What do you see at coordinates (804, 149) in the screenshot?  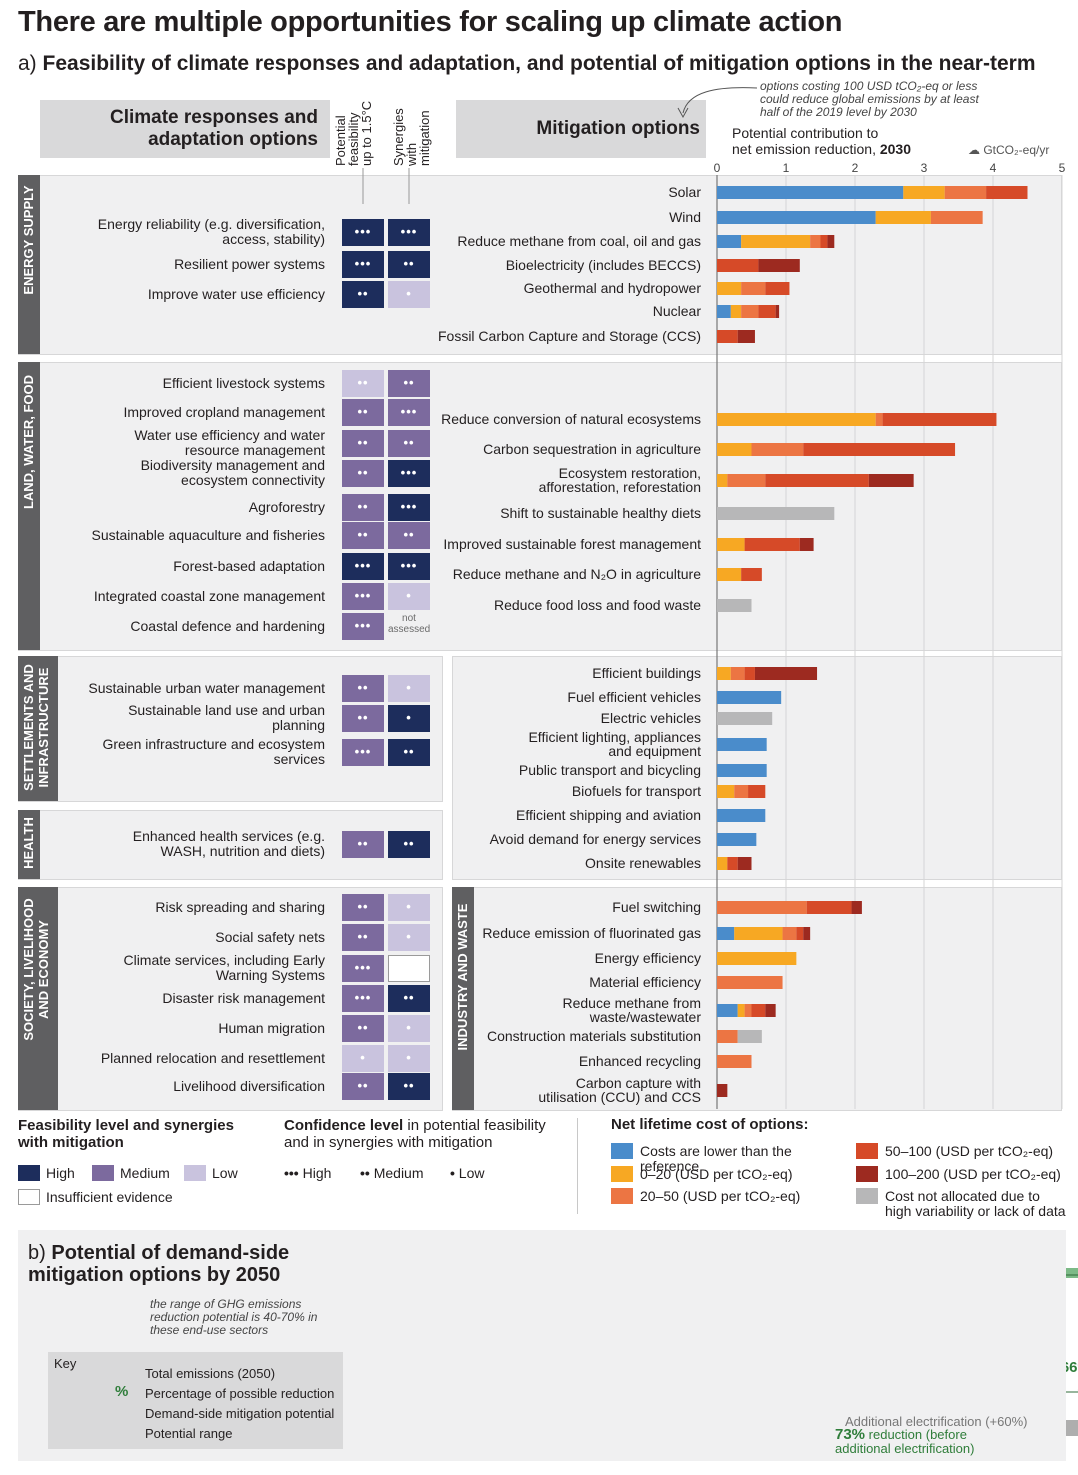 I see `axis-title-line2: net emission reduction,` at bounding box center [804, 149].